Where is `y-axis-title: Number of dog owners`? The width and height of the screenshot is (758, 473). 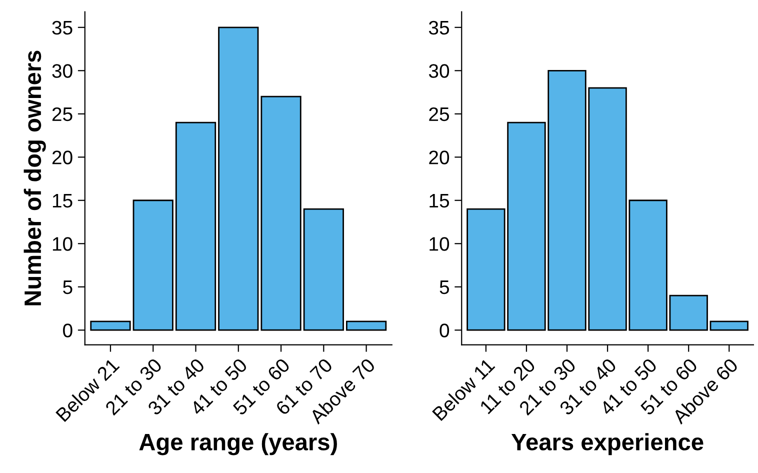
y-axis-title: Number of dog owners is located at coordinates (35, 178).